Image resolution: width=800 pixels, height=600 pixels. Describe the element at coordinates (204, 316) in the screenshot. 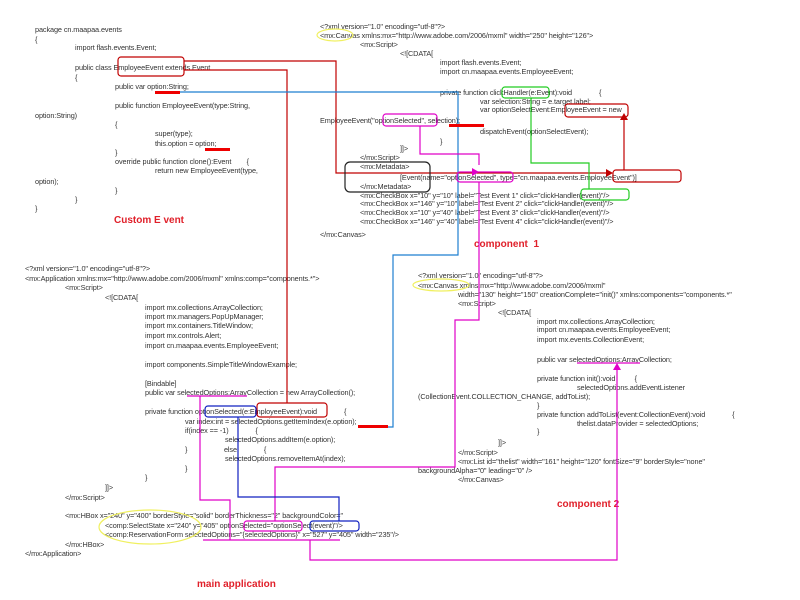

I see `code-line: import mx.managers.PopUpManager;` at that location.